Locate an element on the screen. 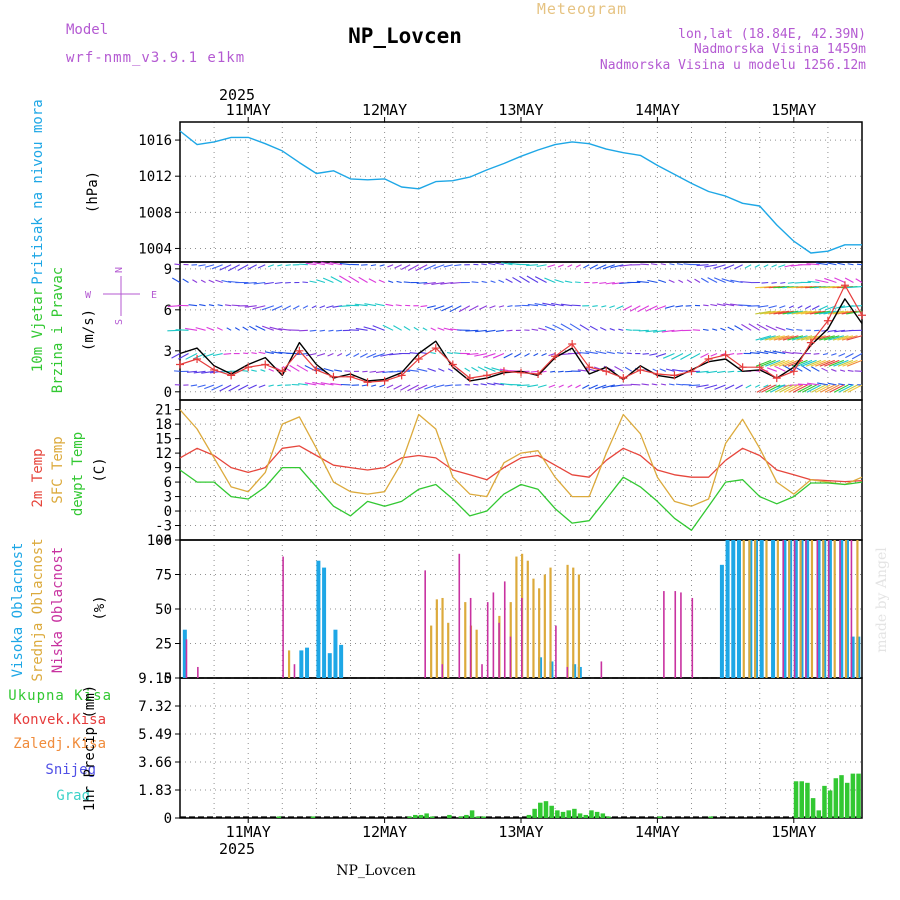  top-day-labels: 11MAY12MAY13MAY14MAY15MAY16MAY is located at coordinates (521, 111).